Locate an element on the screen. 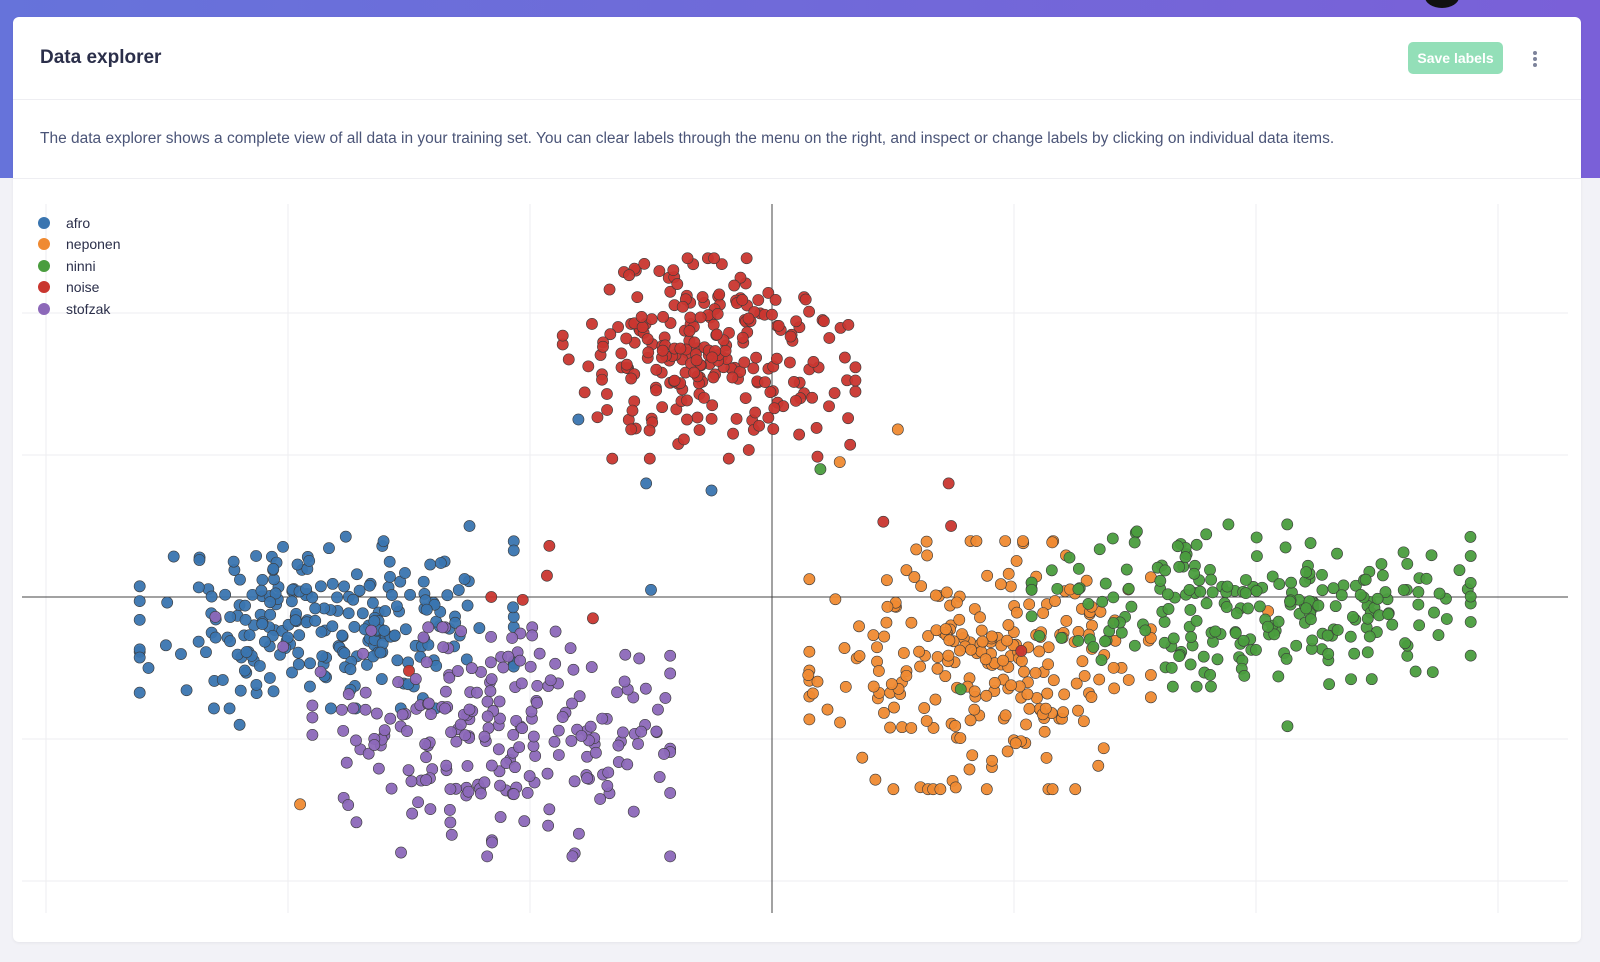  legend-item-stofzak: stofzak is located at coordinates (79, 309).